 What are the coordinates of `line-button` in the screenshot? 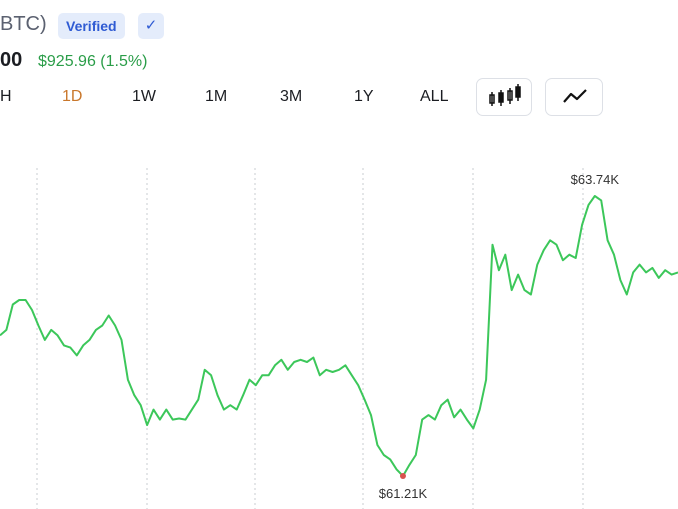 It's located at (574, 97).